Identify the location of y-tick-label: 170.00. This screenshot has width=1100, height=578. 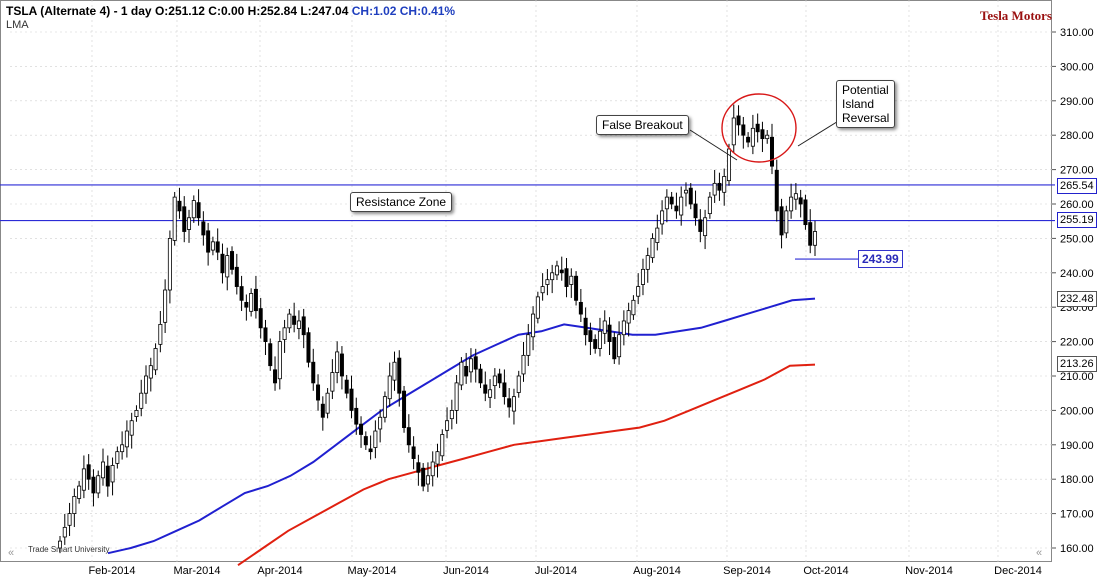
(1077, 515).